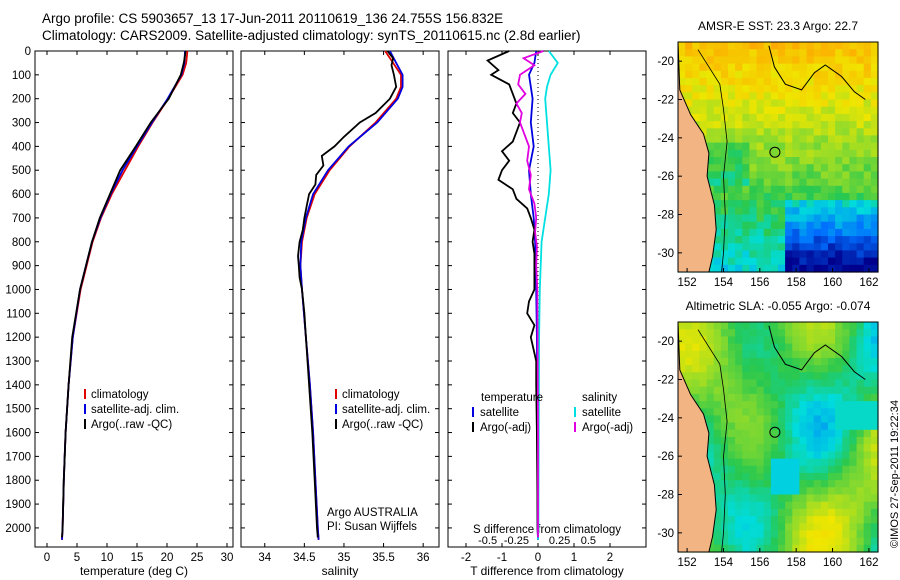  What do you see at coordinates (665, 534) in the screenshot?
I see `map-y-tick-label: -30` at bounding box center [665, 534].